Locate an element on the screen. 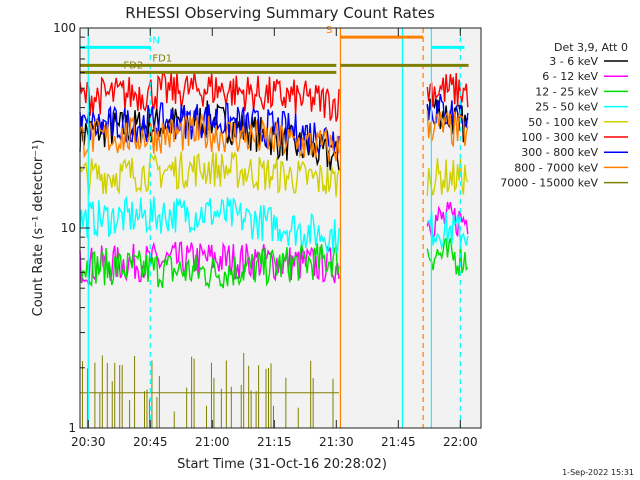 This screenshot has width=640, height=480. legend-label: 300 - 800 keV is located at coordinates (559, 152).